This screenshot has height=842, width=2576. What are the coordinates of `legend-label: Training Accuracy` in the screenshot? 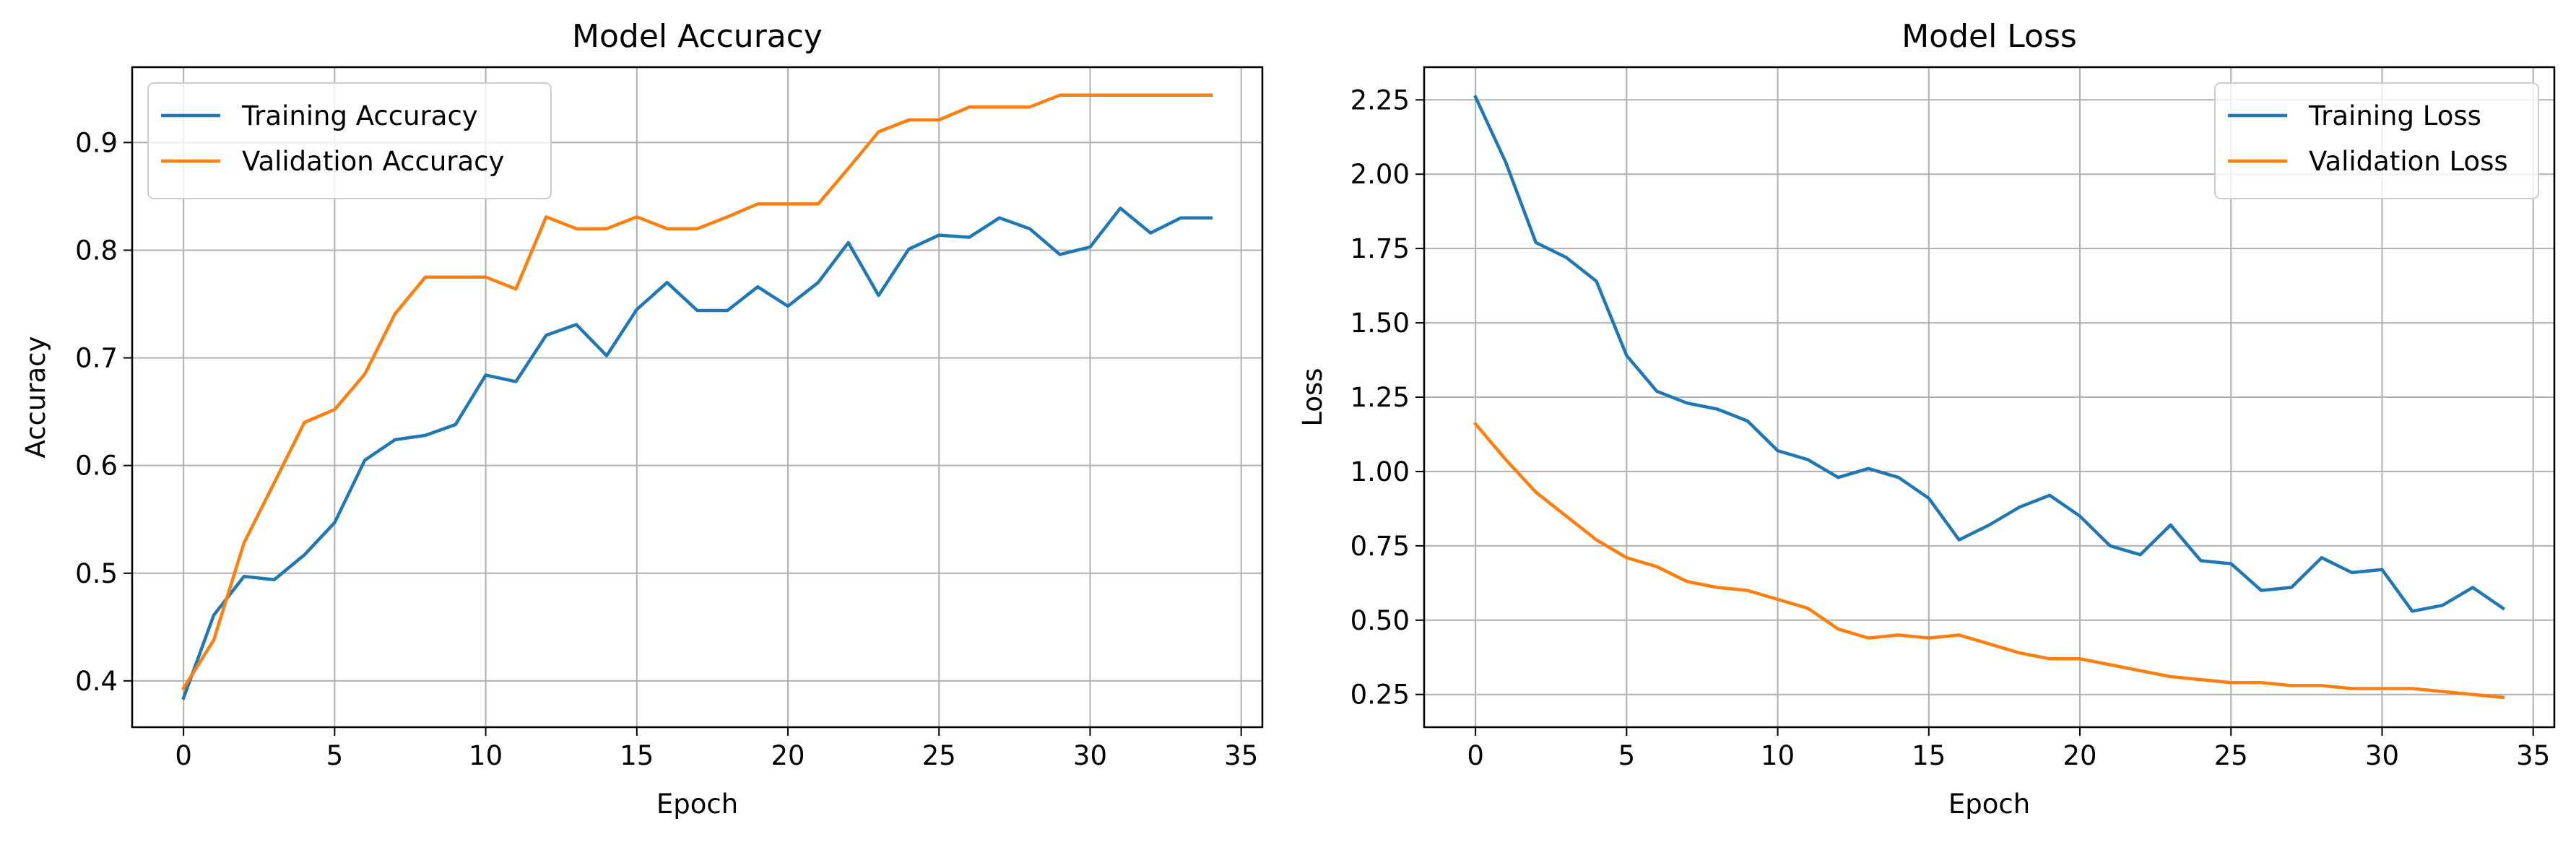 It's located at (359, 115).